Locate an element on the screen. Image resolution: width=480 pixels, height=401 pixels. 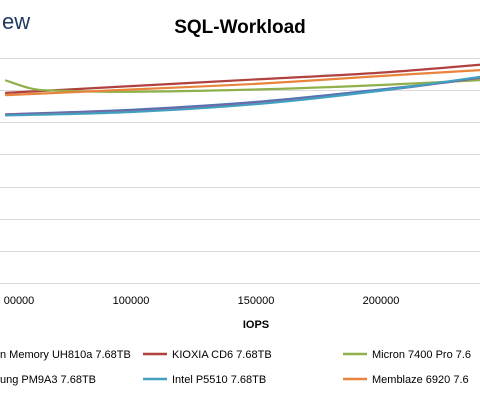
legend-label: ung PM9A3 7.68TB is located at coordinates (48, 380).